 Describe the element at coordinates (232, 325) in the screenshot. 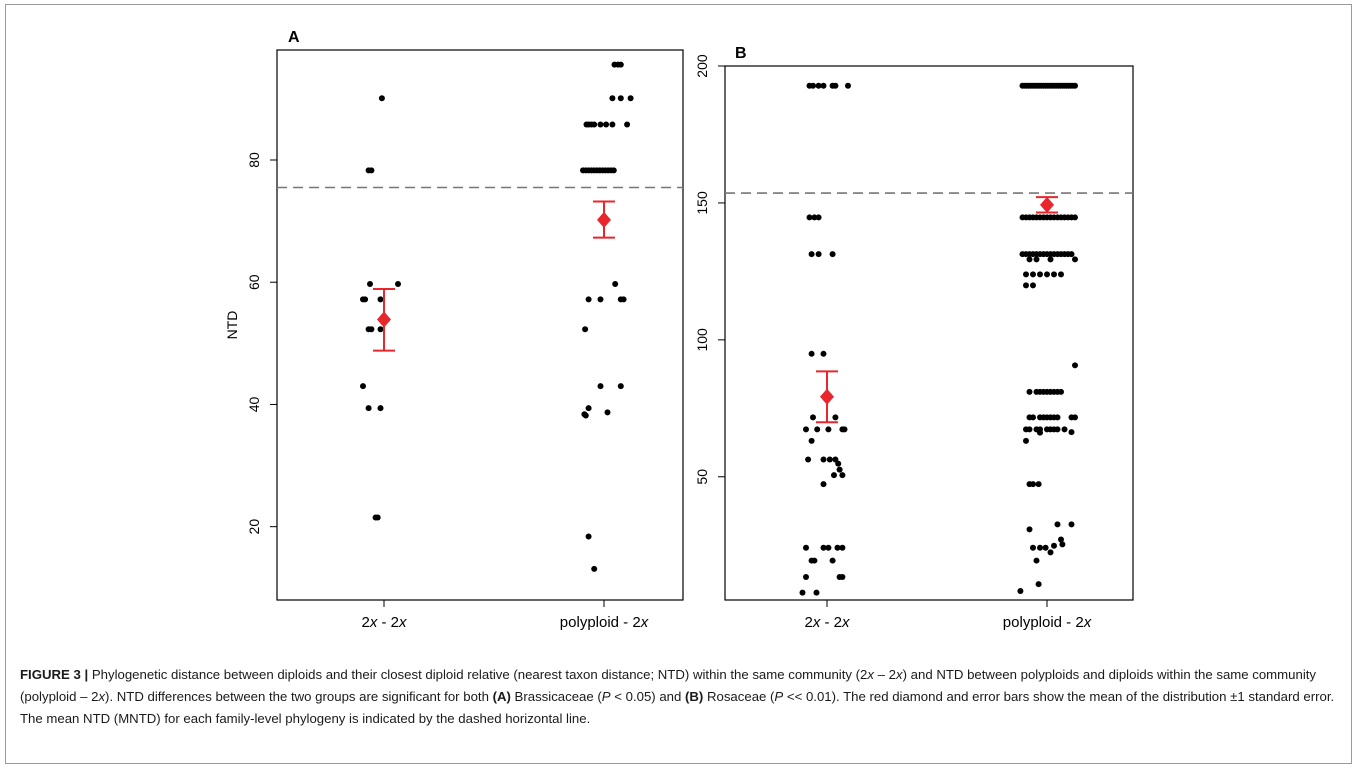

I see `panel-a-y-axis-label: NTD` at that location.